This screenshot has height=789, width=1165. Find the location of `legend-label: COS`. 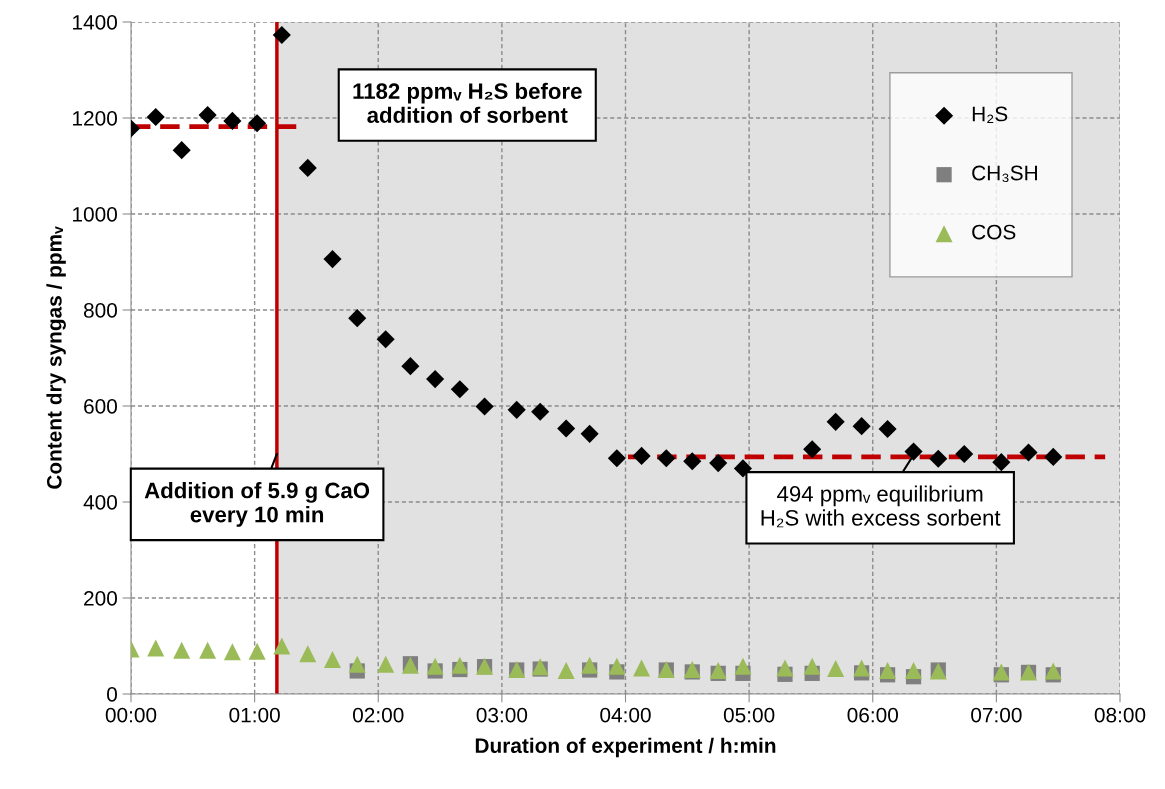

legend-label: COS is located at coordinates (994, 232).